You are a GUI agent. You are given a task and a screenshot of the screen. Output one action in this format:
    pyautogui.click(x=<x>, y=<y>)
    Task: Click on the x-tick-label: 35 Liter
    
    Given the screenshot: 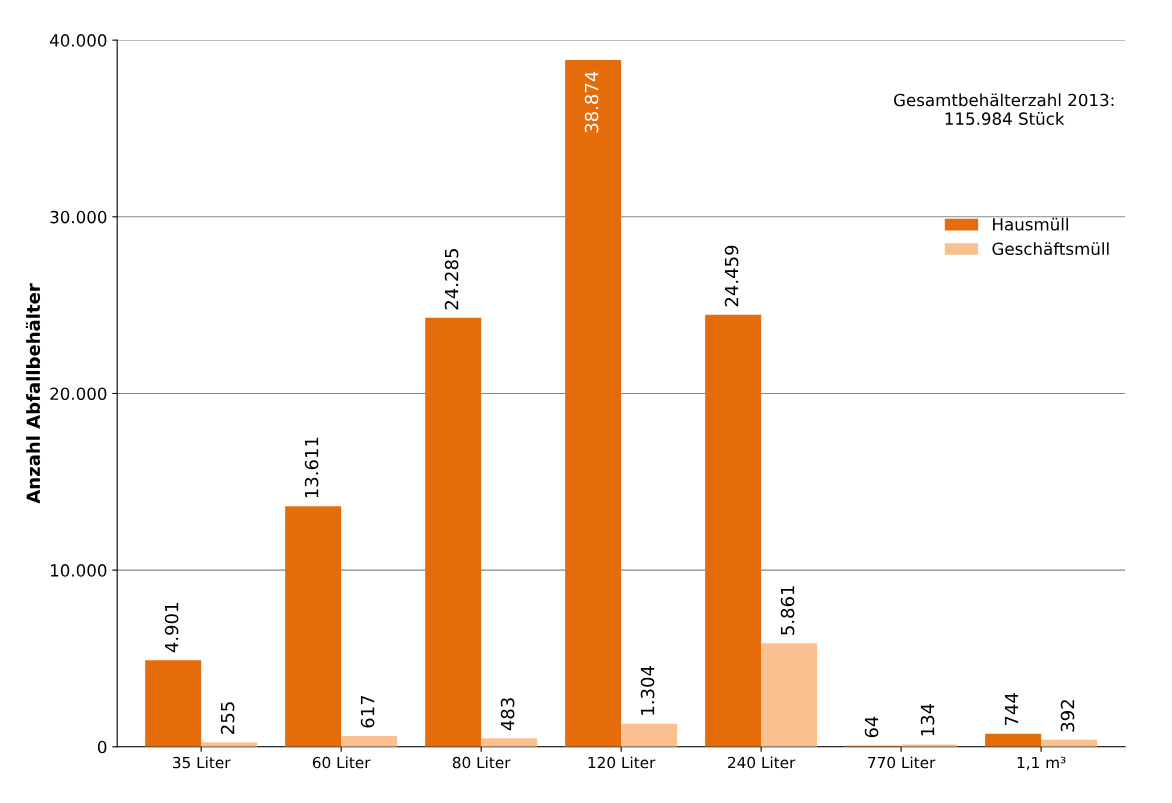 What is the action you would take?
    pyautogui.click(x=202, y=762)
    